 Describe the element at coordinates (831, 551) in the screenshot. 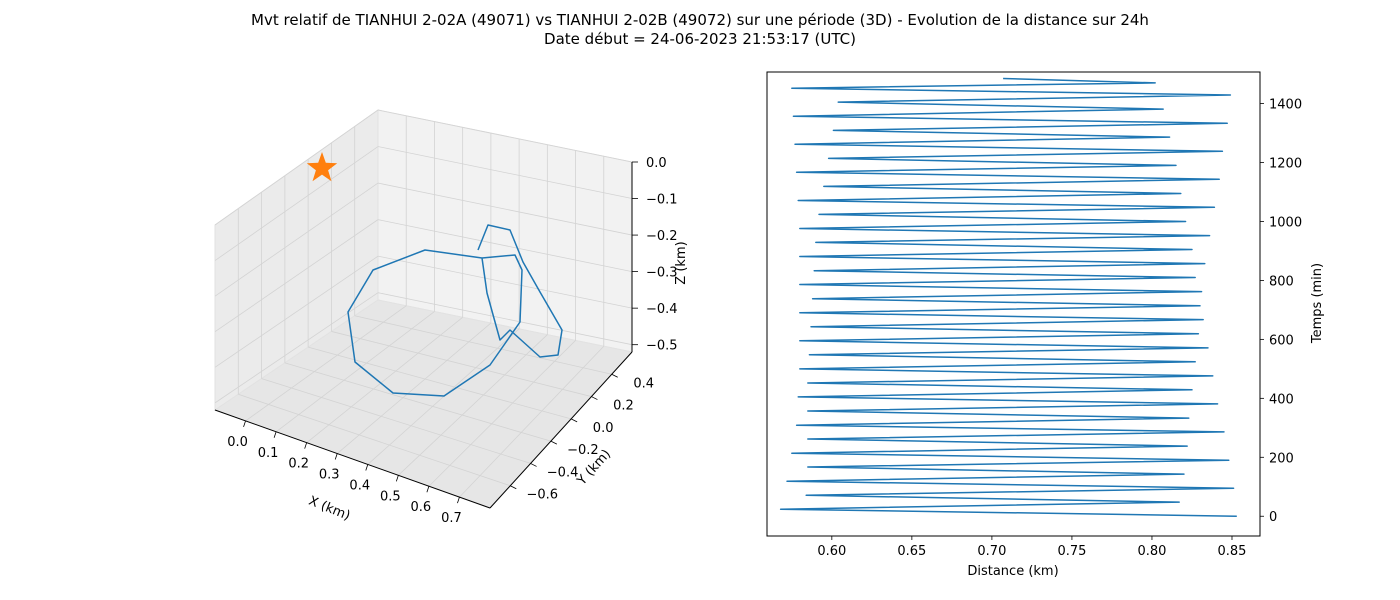

I see `plot2d-xtick-label: 0.60` at that location.